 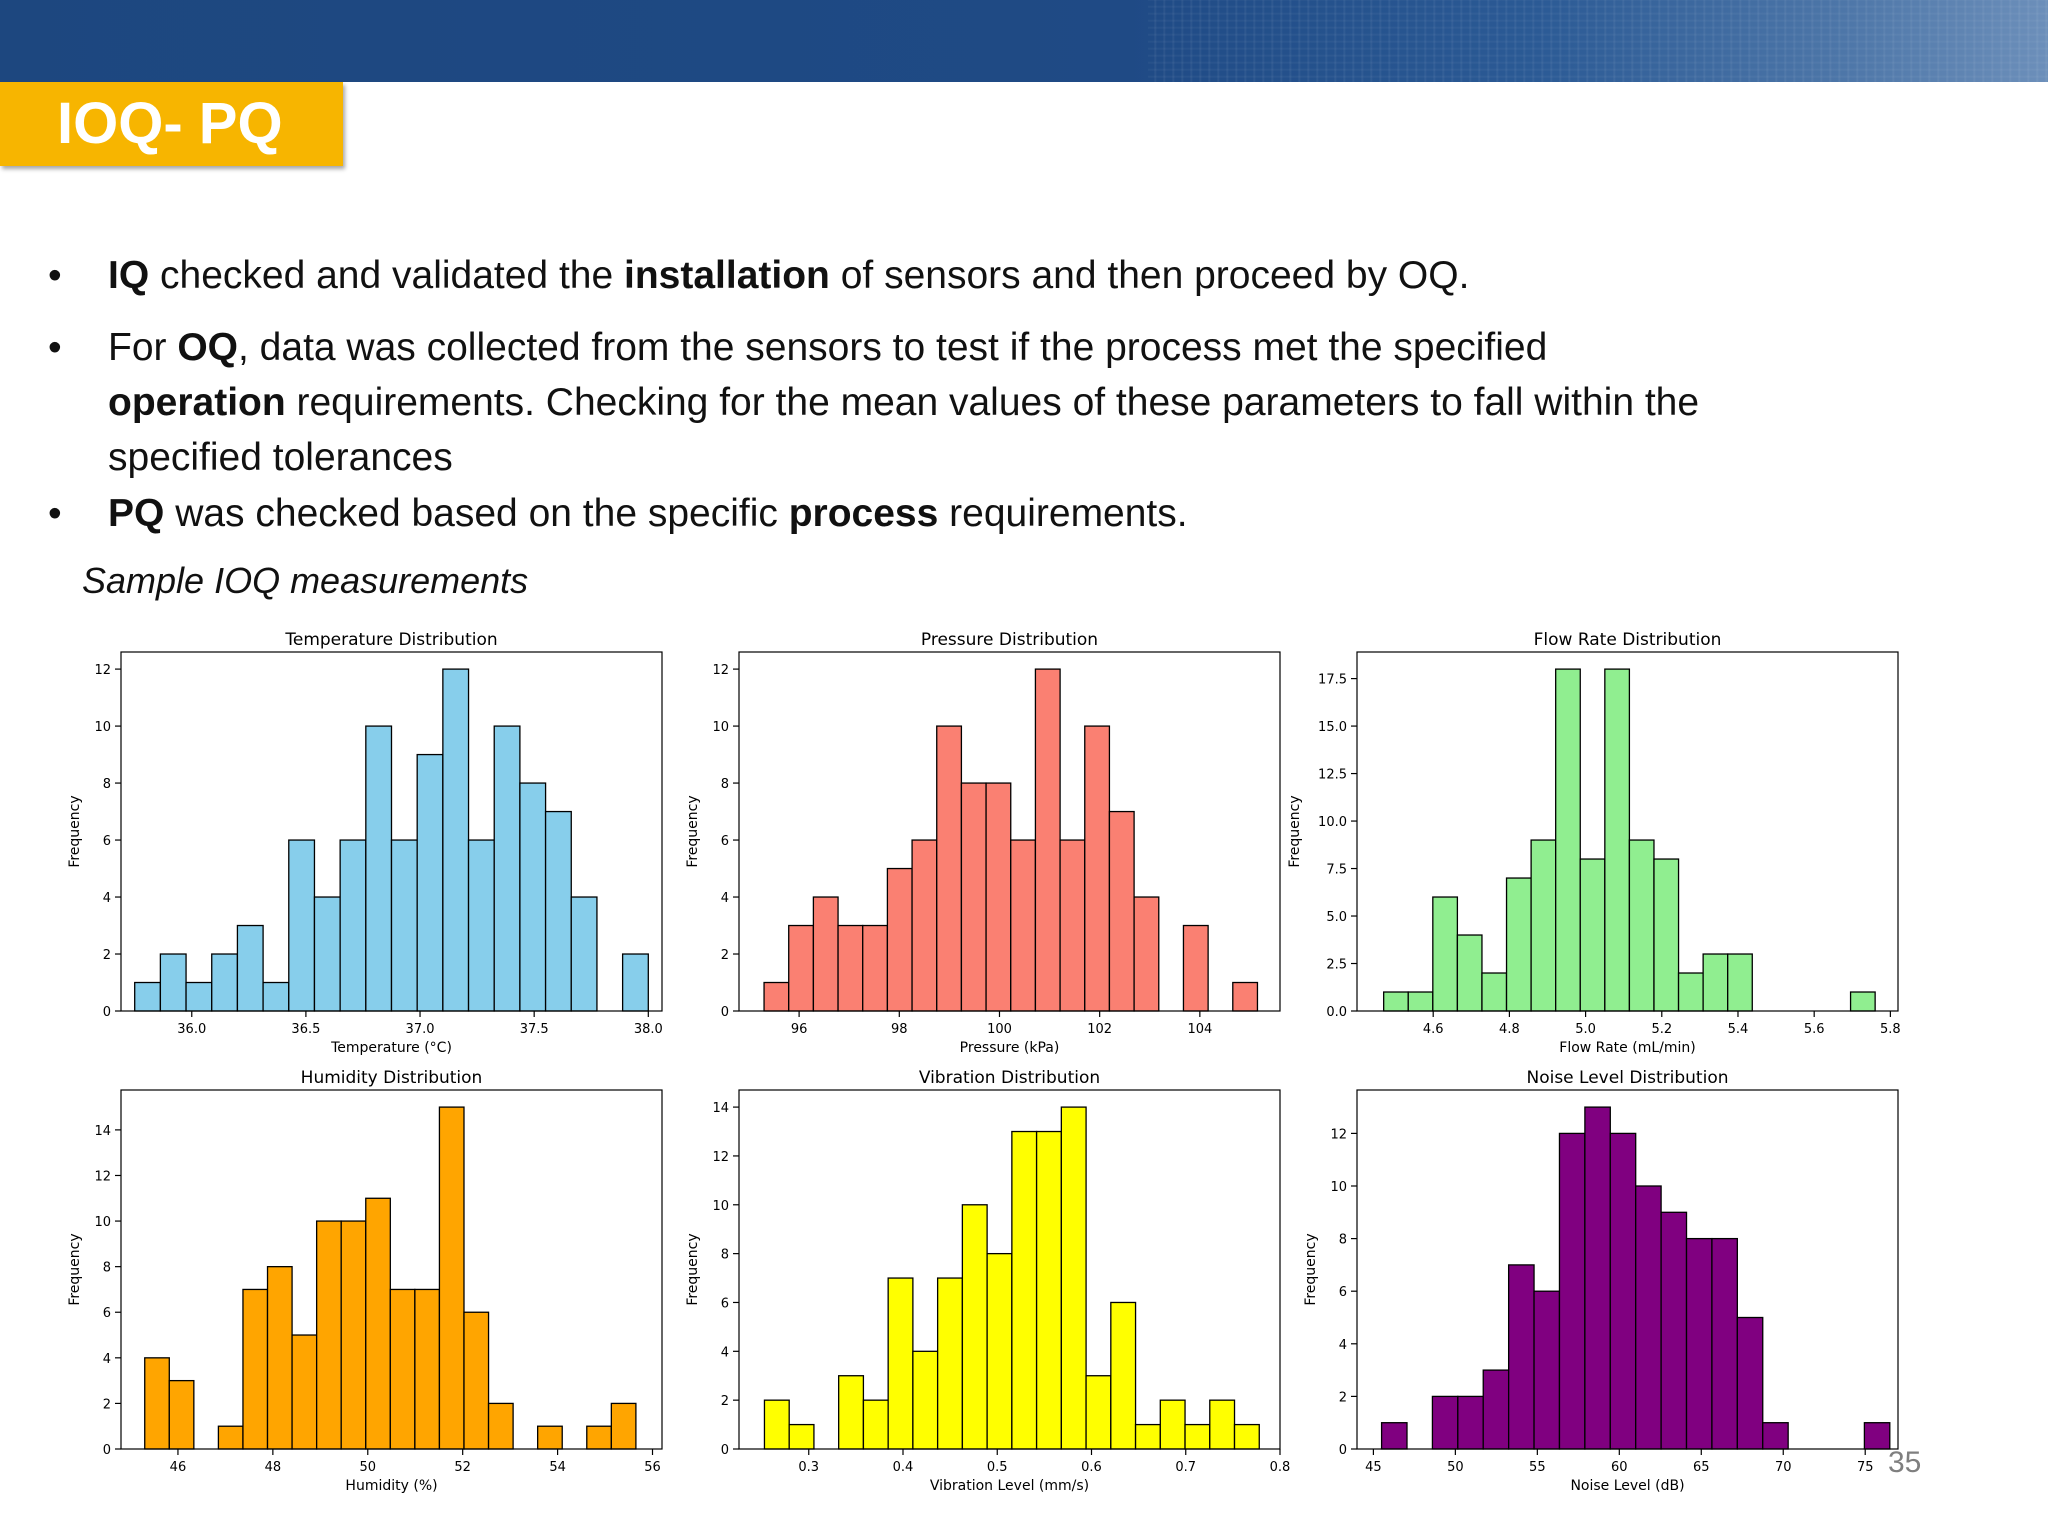 What do you see at coordinates (1598, 41) in the screenshot?
I see `banner-texture` at bounding box center [1598, 41].